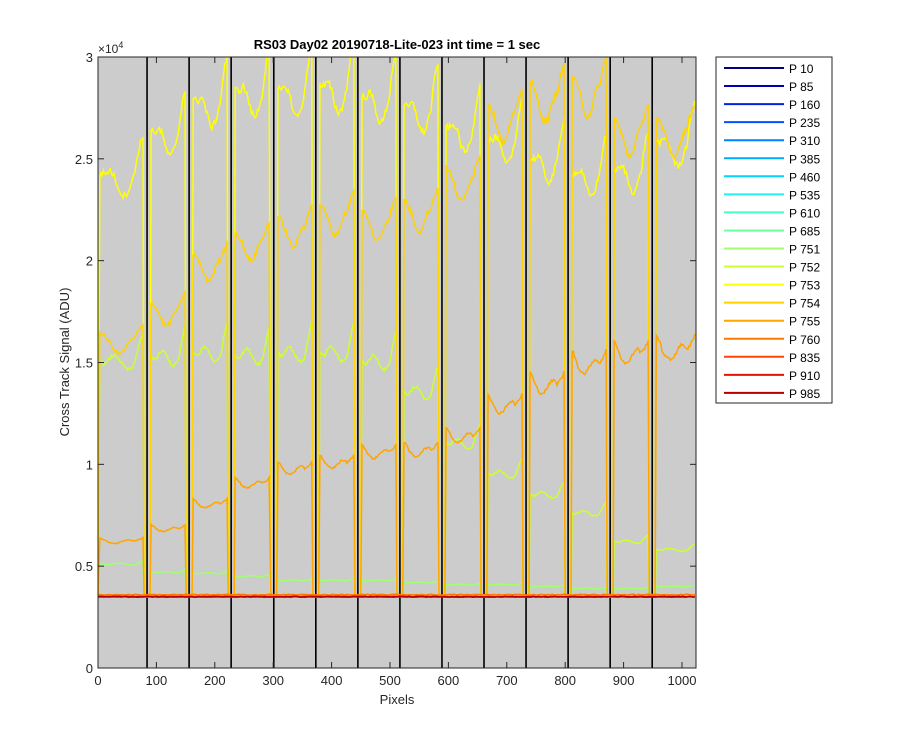  I want to click on y-tick-label: 3, so click(89, 57).